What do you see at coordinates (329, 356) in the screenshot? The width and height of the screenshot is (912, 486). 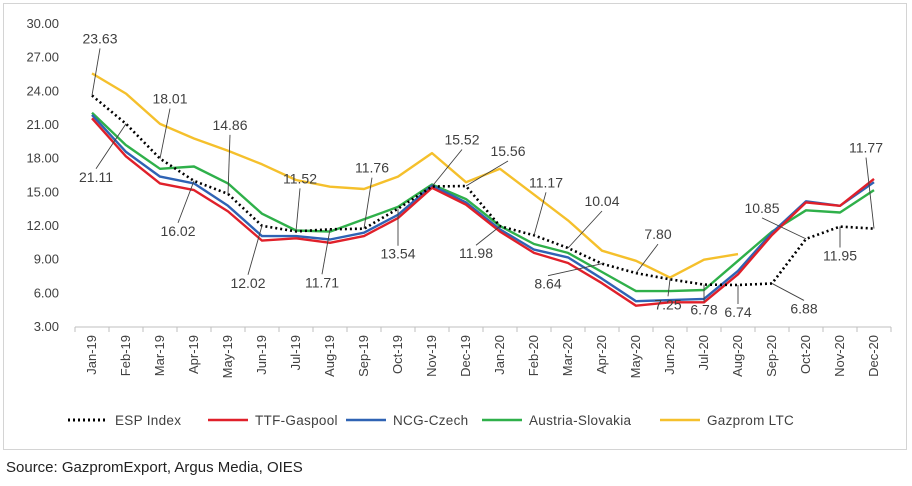 I see `x-tick-label: Aug-19` at bounding box center [329, 356].